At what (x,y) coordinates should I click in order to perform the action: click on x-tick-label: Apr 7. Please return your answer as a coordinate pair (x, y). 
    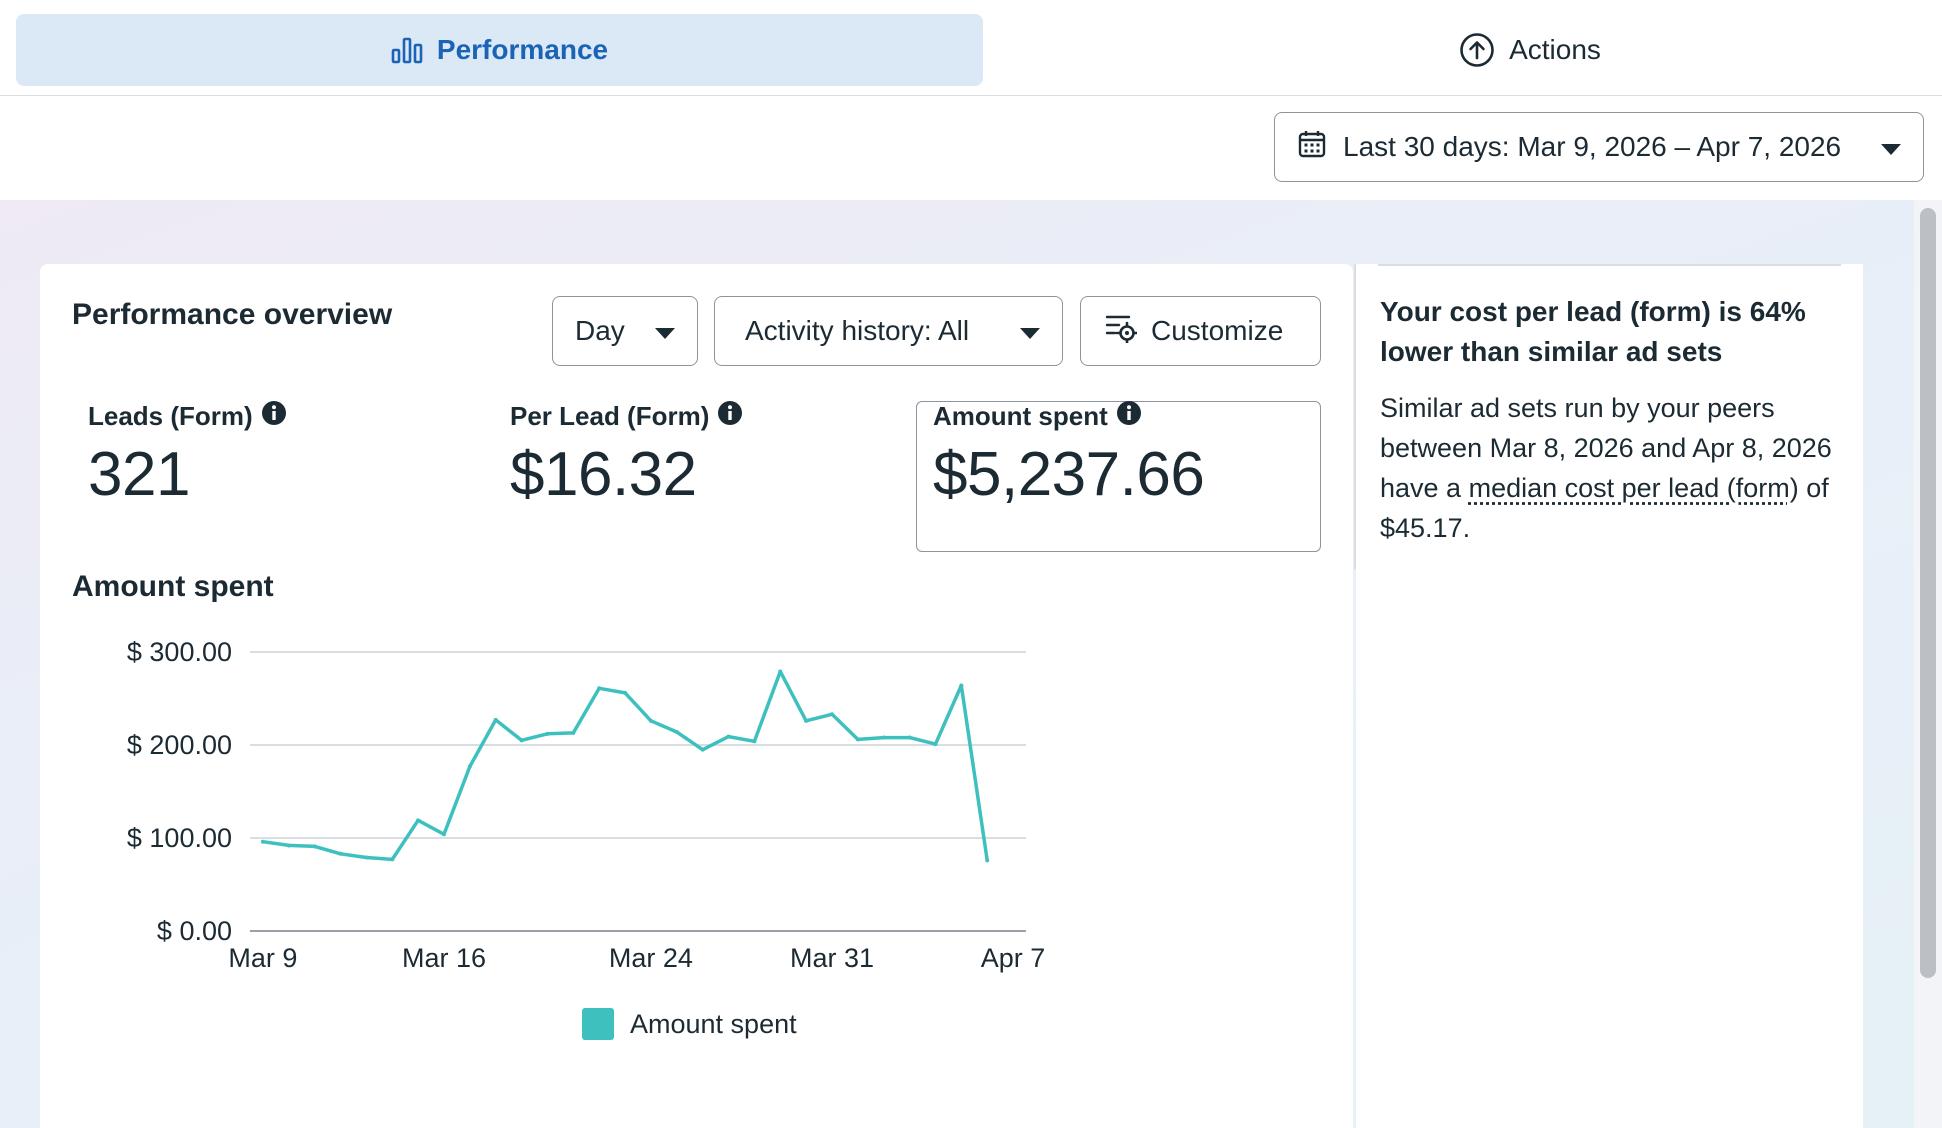
    Looking at the image, I should click on (1013, 958).